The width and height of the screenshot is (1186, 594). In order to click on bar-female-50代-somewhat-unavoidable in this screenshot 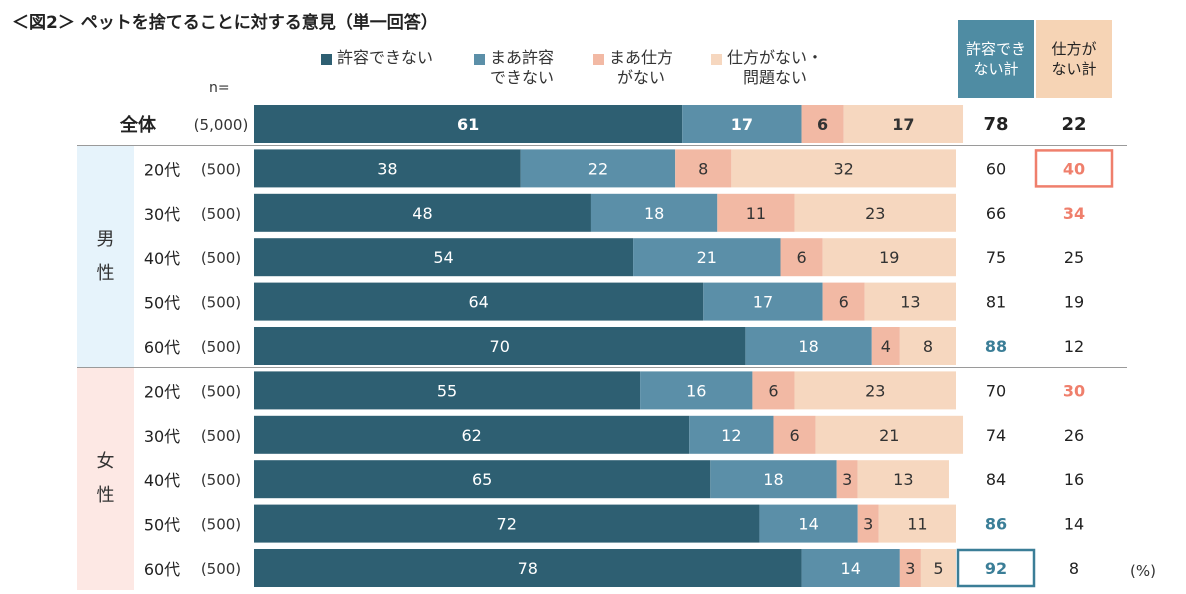, I will do `click(868, 523)`.